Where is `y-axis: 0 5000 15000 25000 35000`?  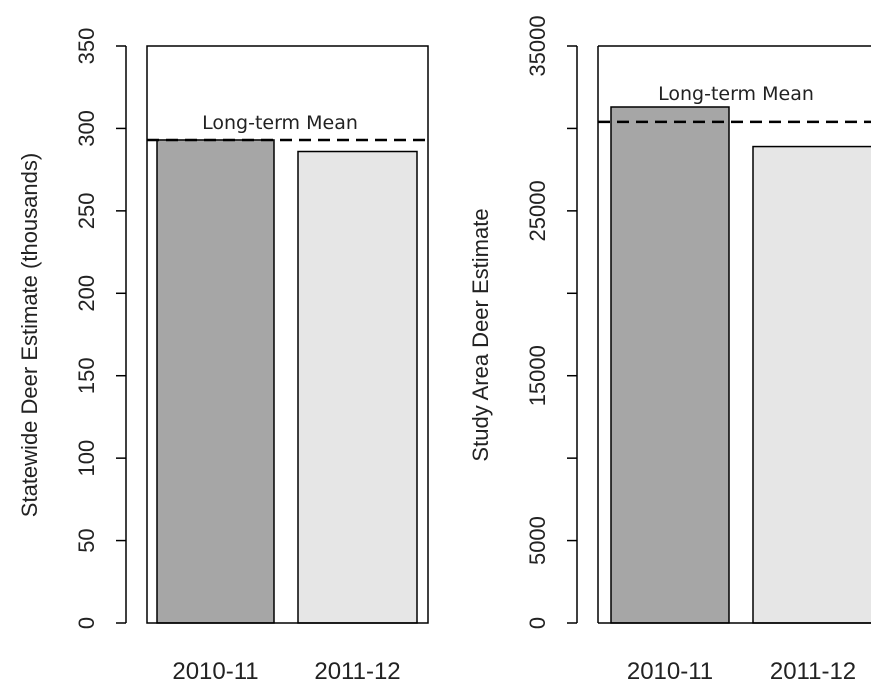 y-axis: 0 5000 15000 25000 35000 is located at coordinates (551, 322).